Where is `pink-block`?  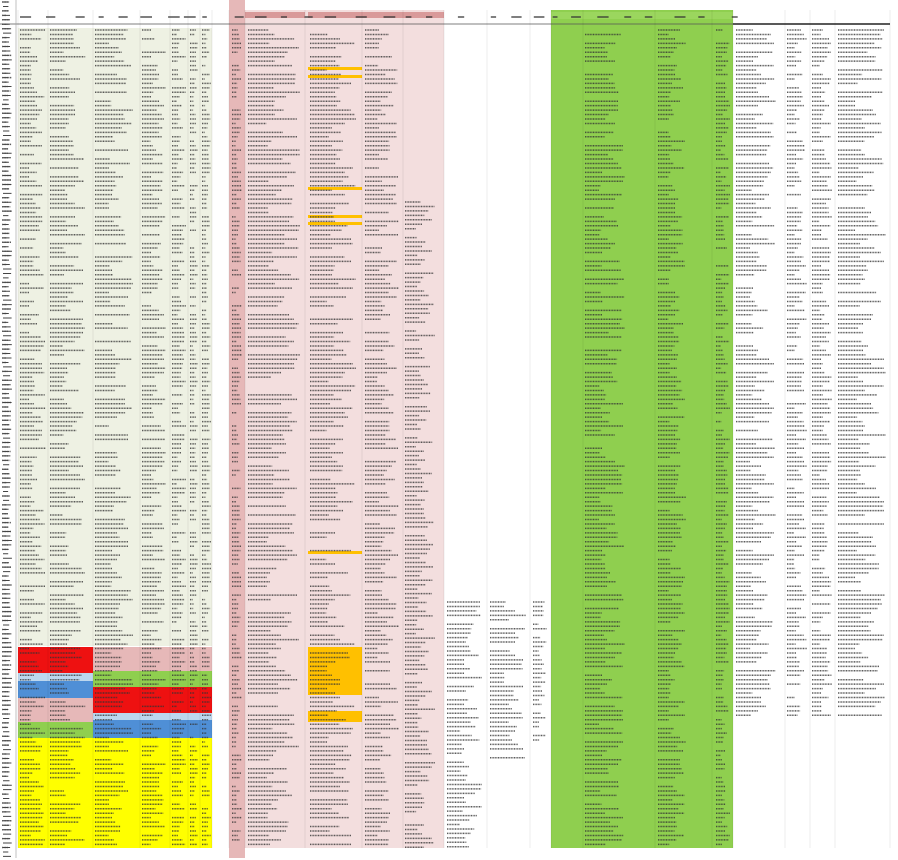 pink-block is located at coordinates (152, 659).